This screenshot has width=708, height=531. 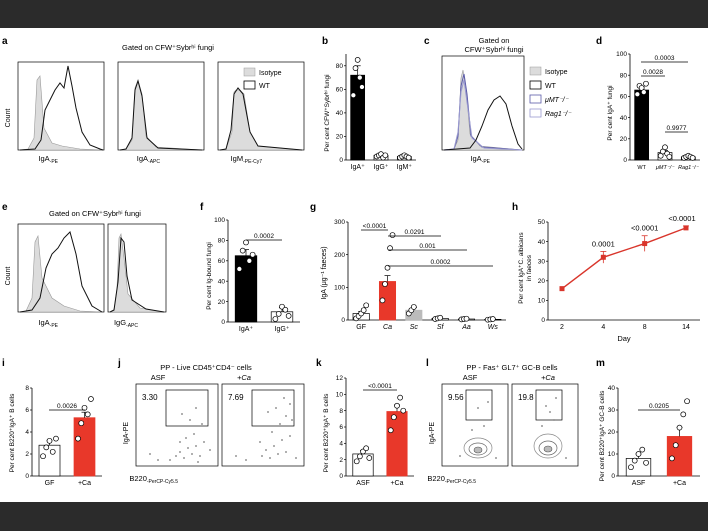 What do you see at coordinates (387, 327) in the screenshot?
I see `x-category-label: Ca` at bounding box center [387, 327].